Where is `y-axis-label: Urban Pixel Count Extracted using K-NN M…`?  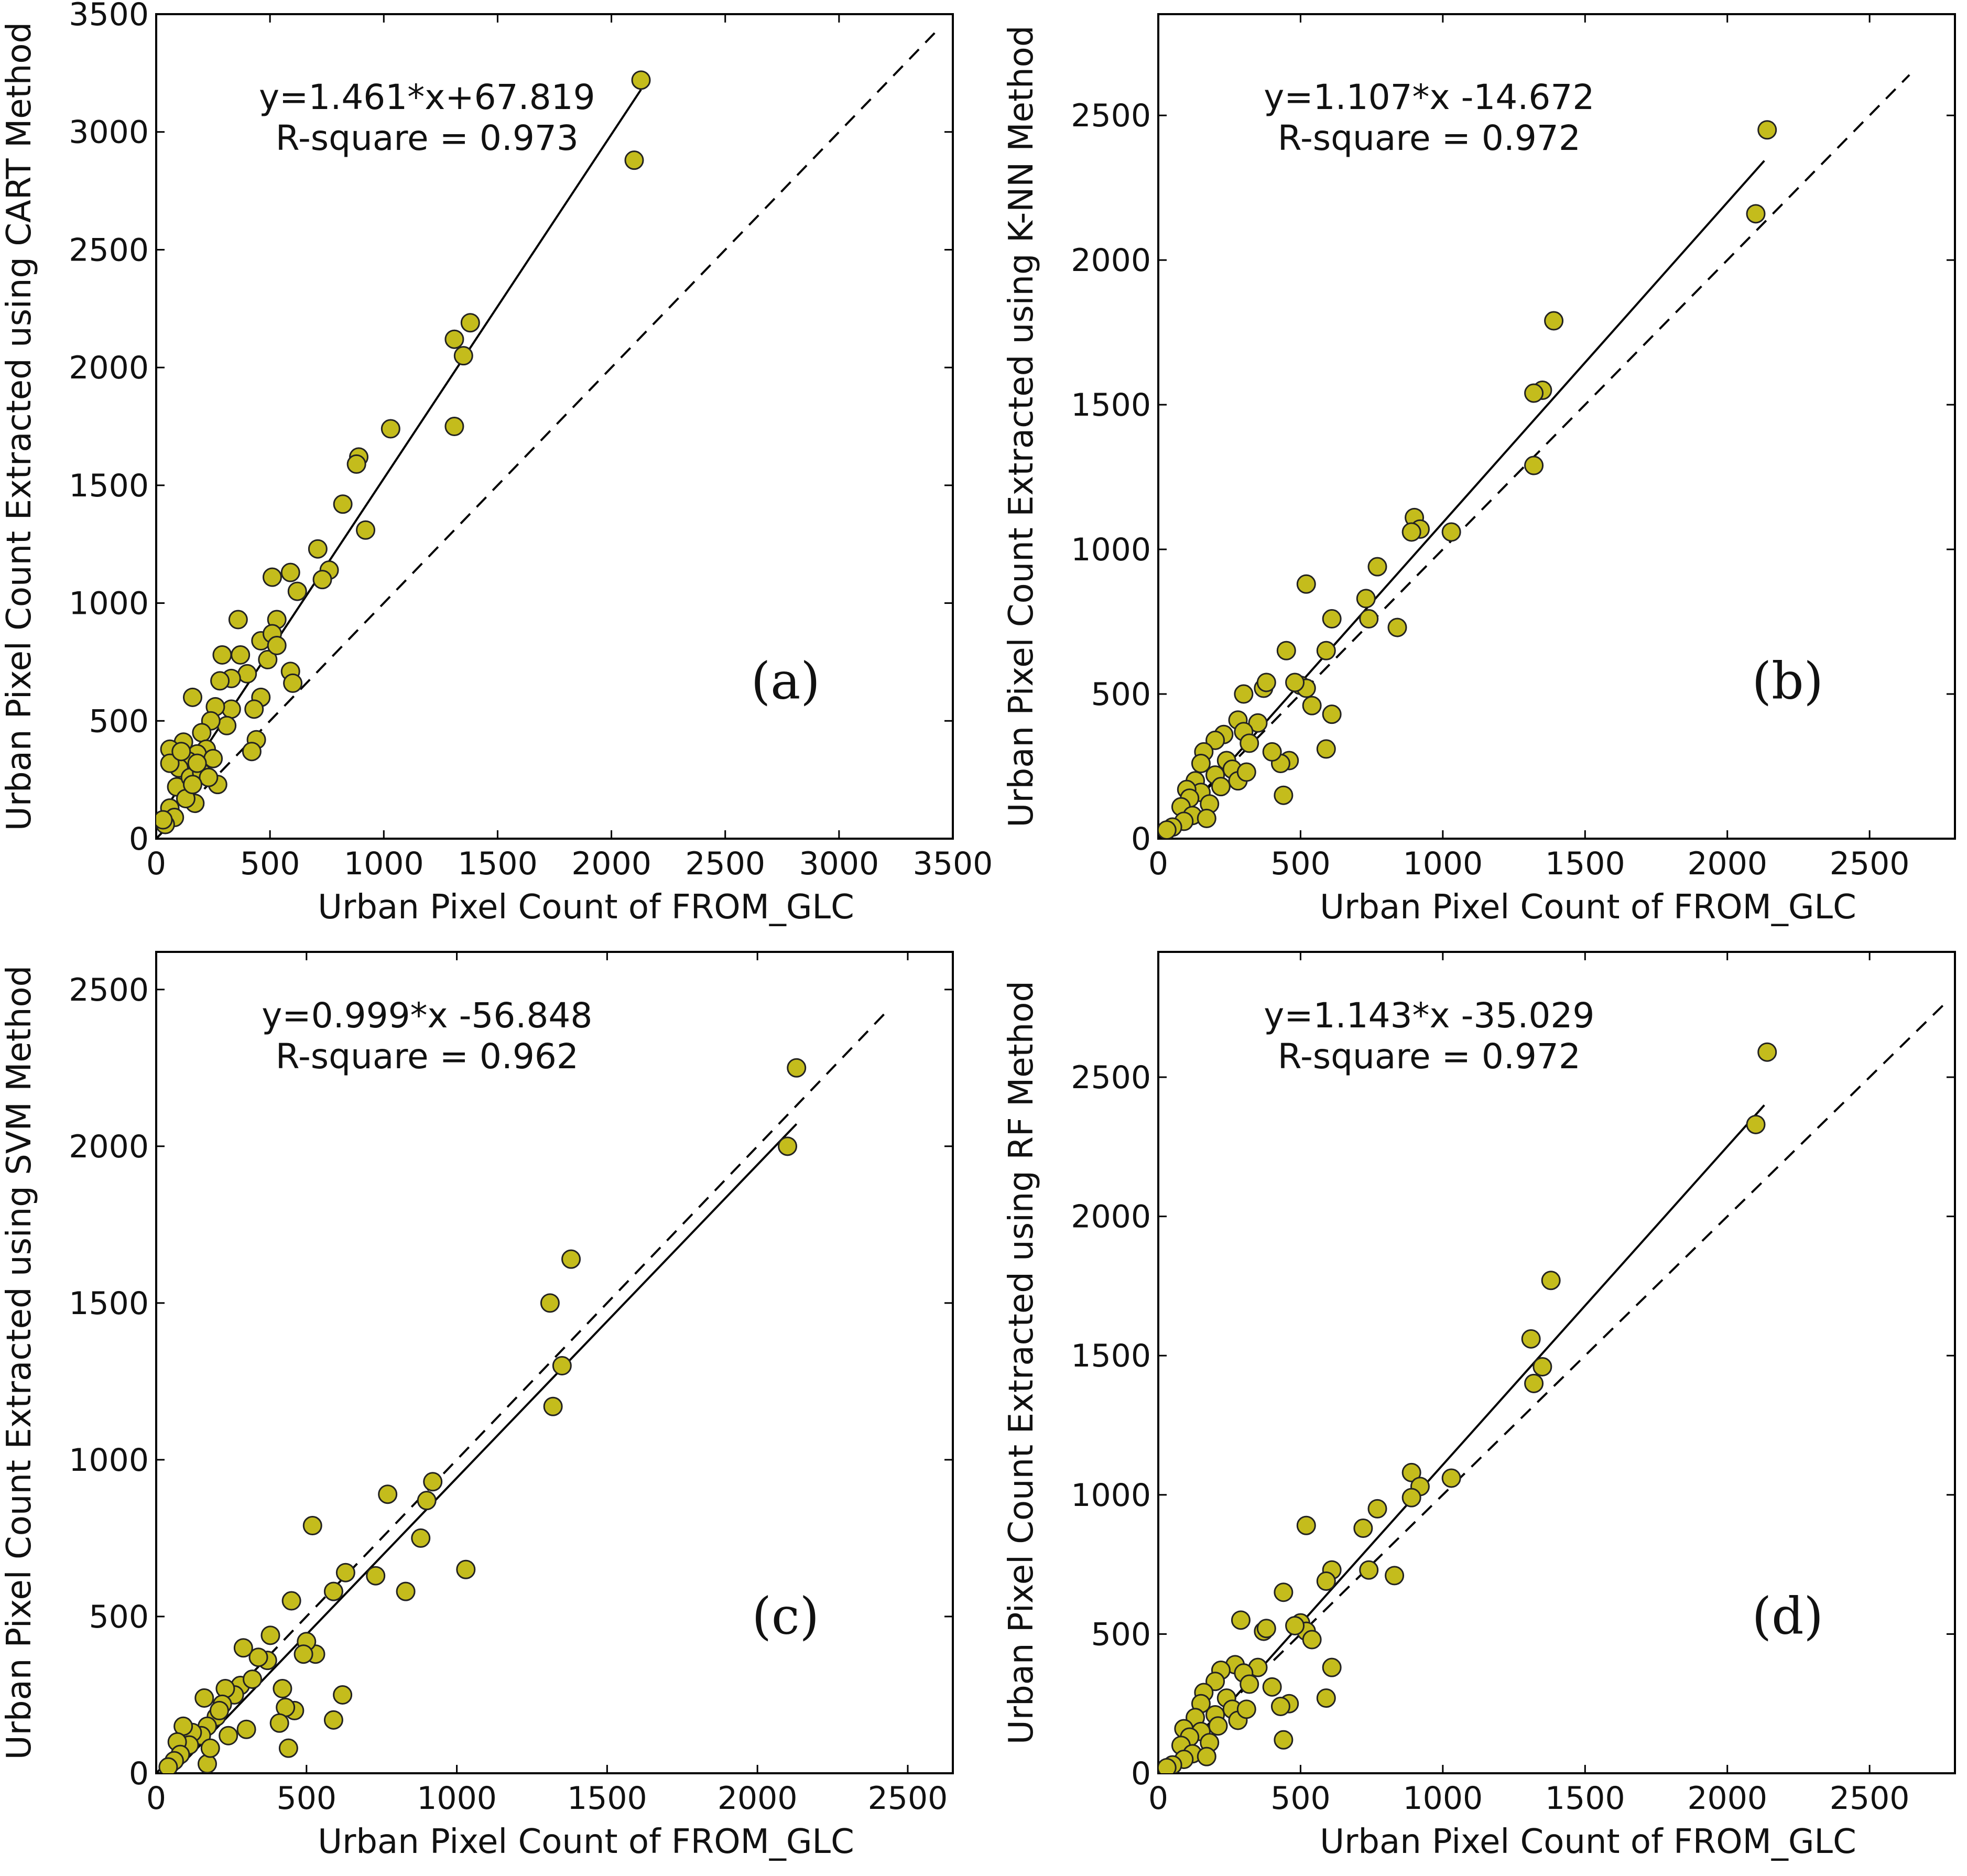 y-axis-label: Urban Pixel Count Extracted using K-NN M… is located at coordinates (1021, 427).